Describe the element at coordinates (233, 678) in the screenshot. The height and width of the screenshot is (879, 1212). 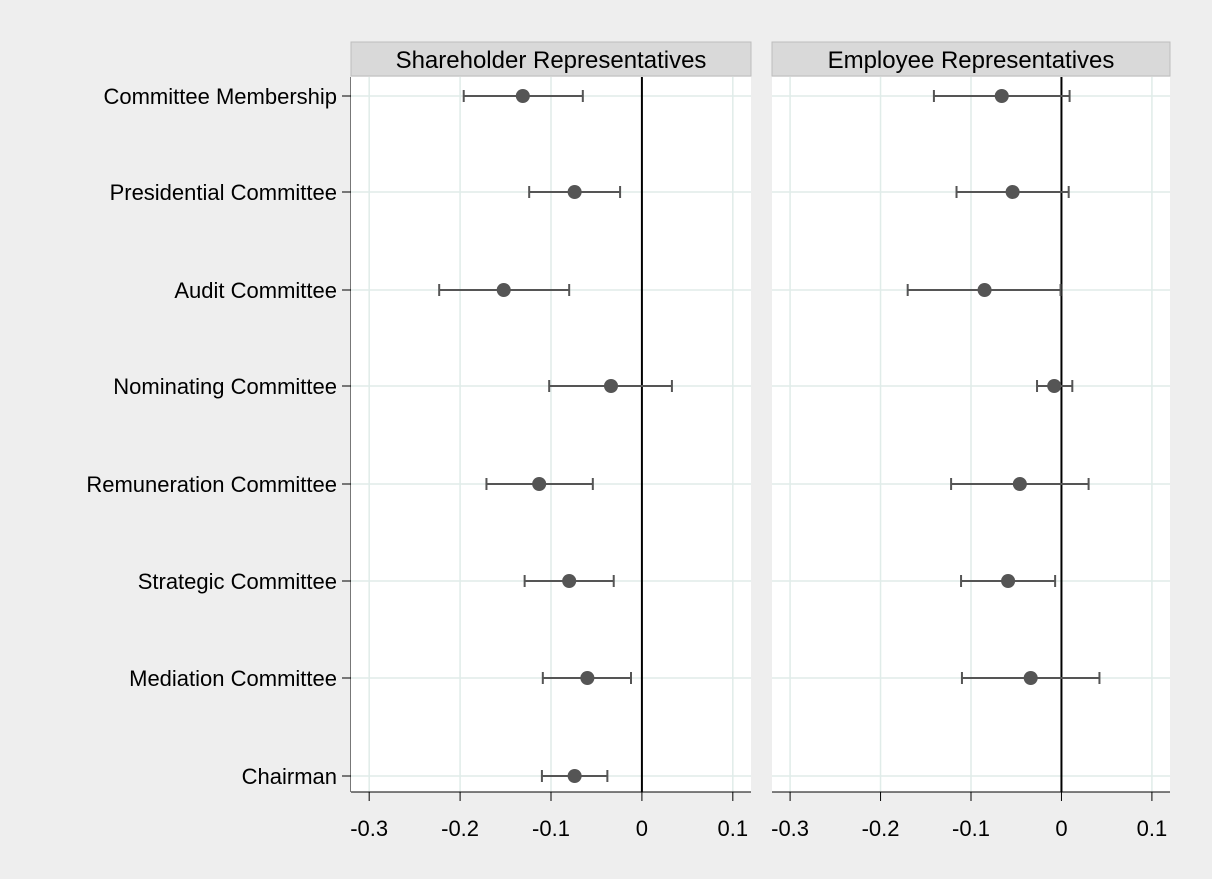
I see `category-label: Mediation Committee` at that location.